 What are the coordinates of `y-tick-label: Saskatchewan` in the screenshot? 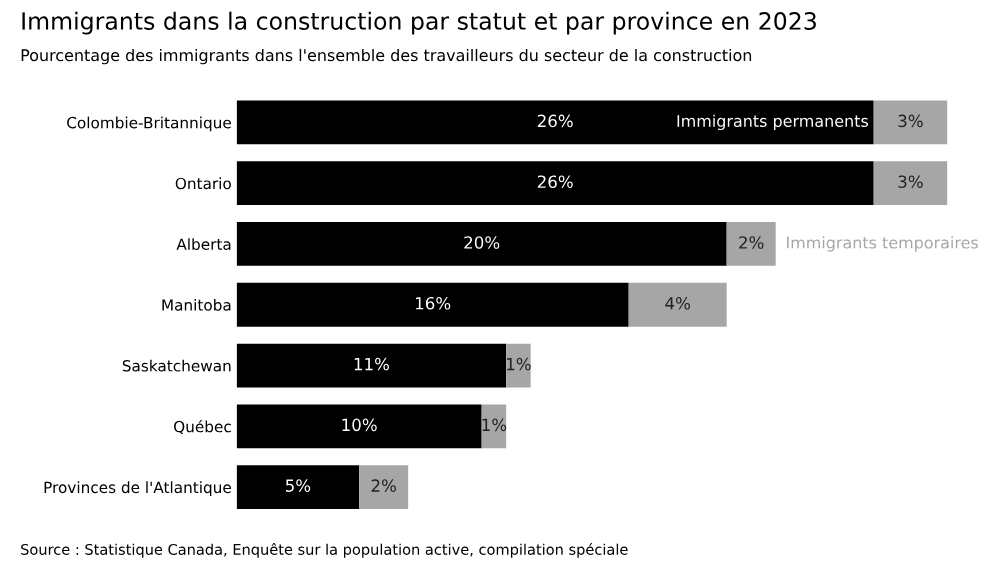 It's located at (176, 365).